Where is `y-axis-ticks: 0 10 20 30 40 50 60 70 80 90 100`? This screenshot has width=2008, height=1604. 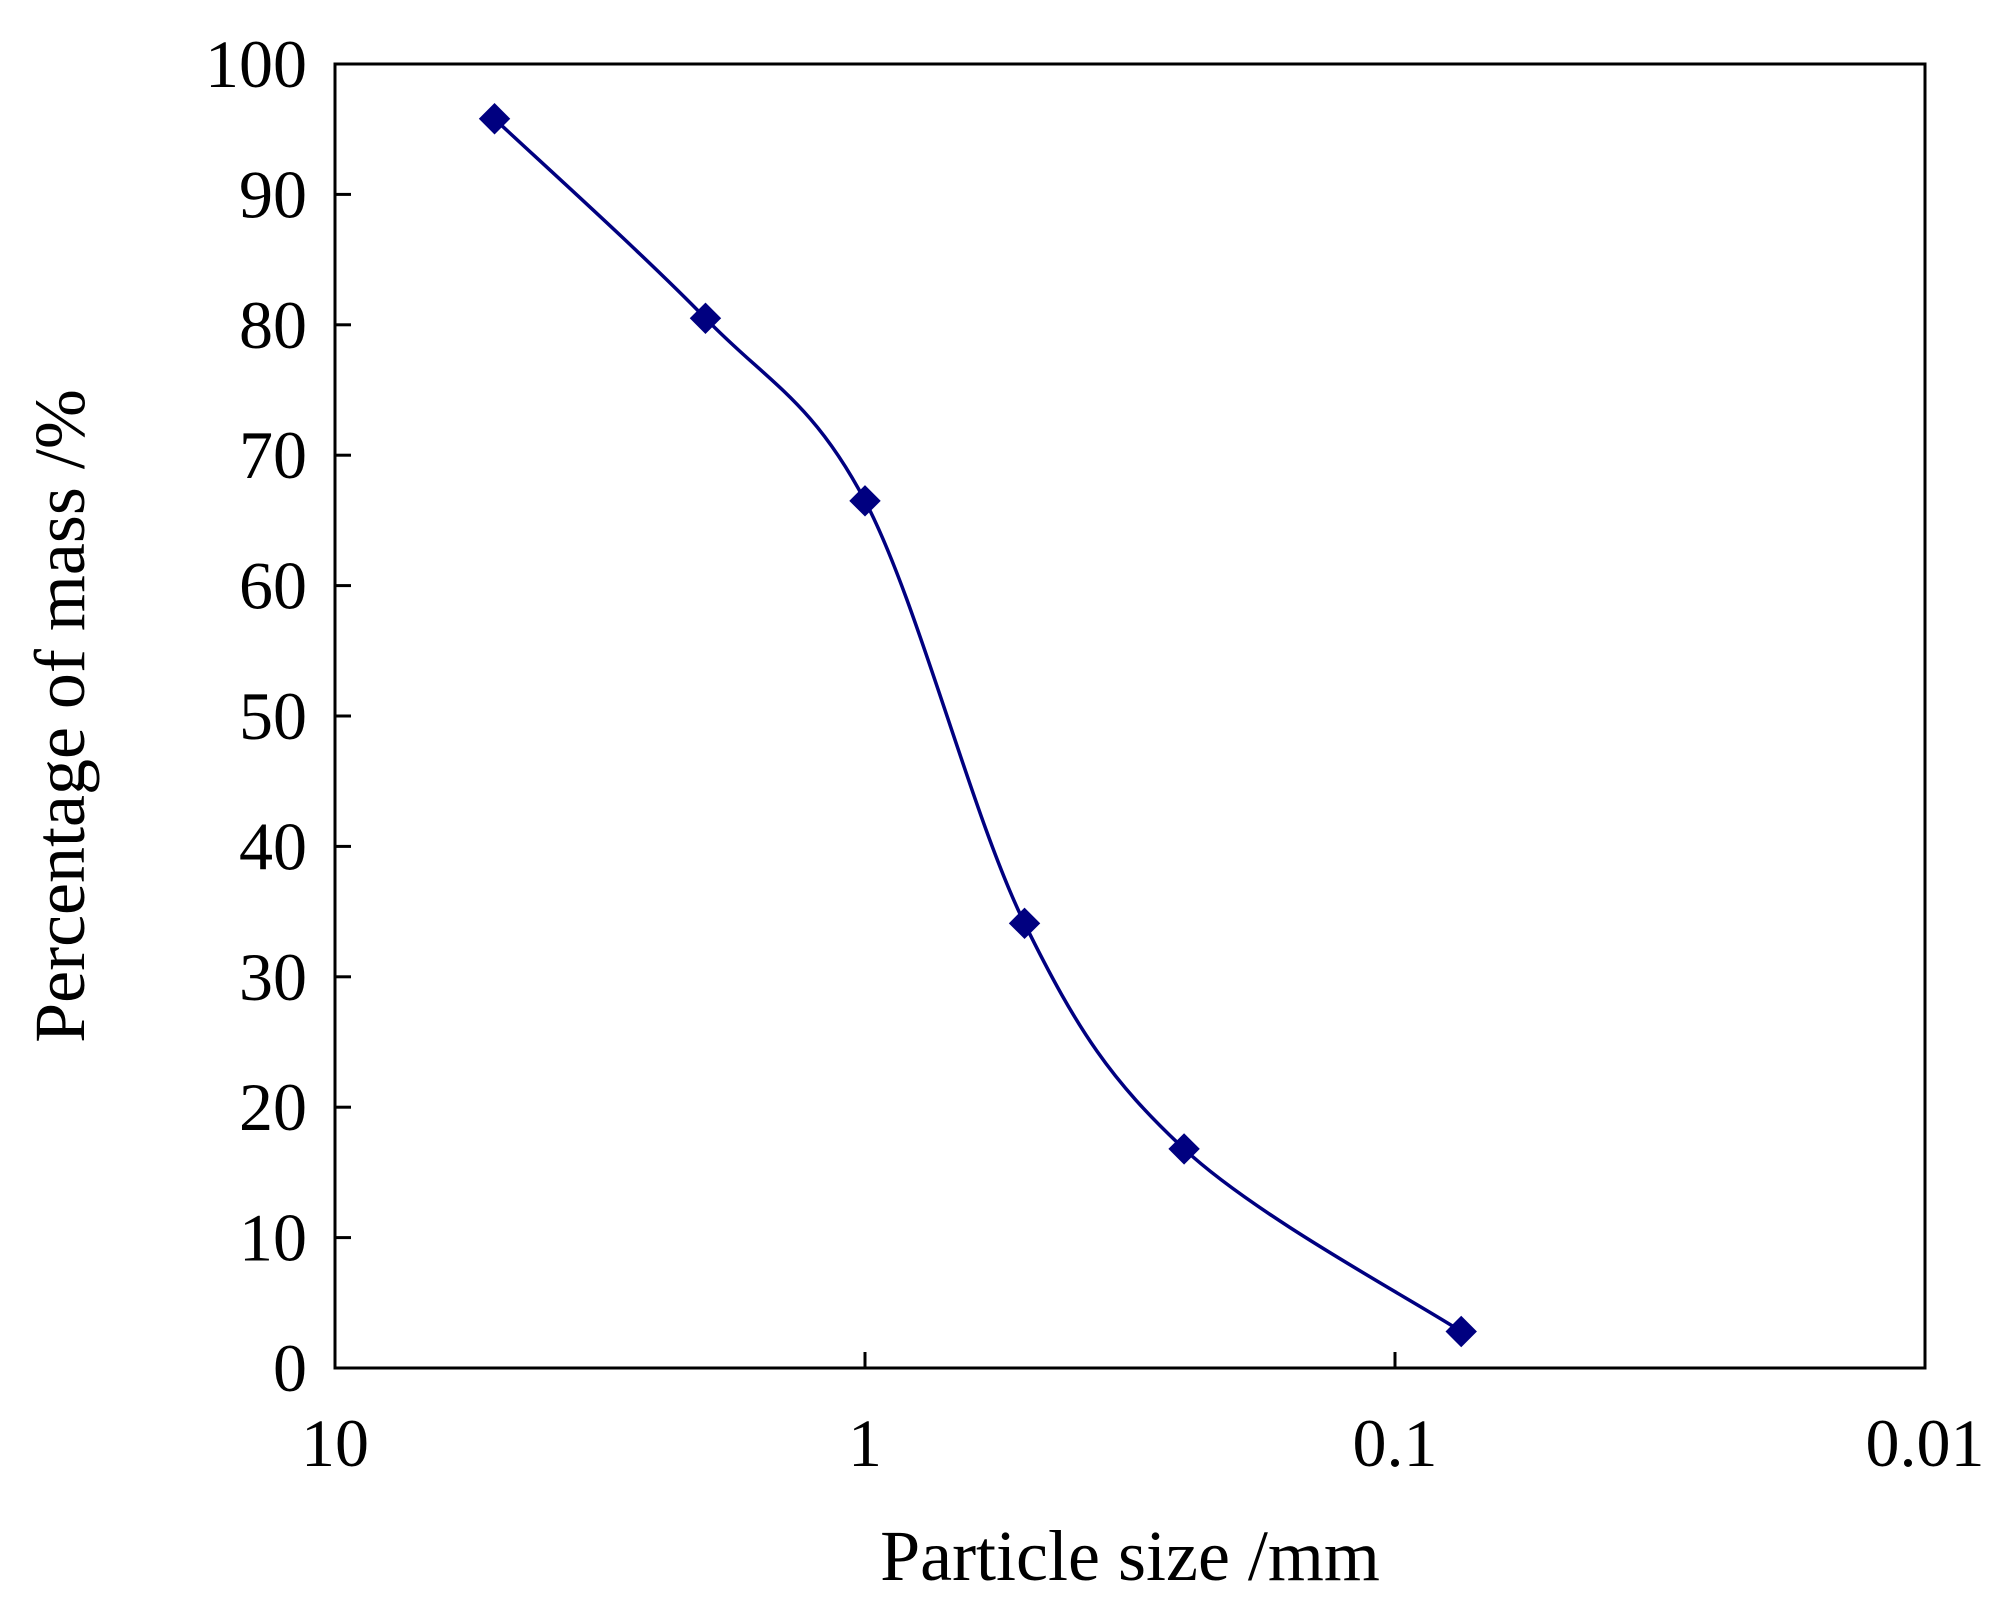
y-axis-ticks: 0 10 20 30 40 50 60 70 80 90 100 is located at coordinates (278, 716).